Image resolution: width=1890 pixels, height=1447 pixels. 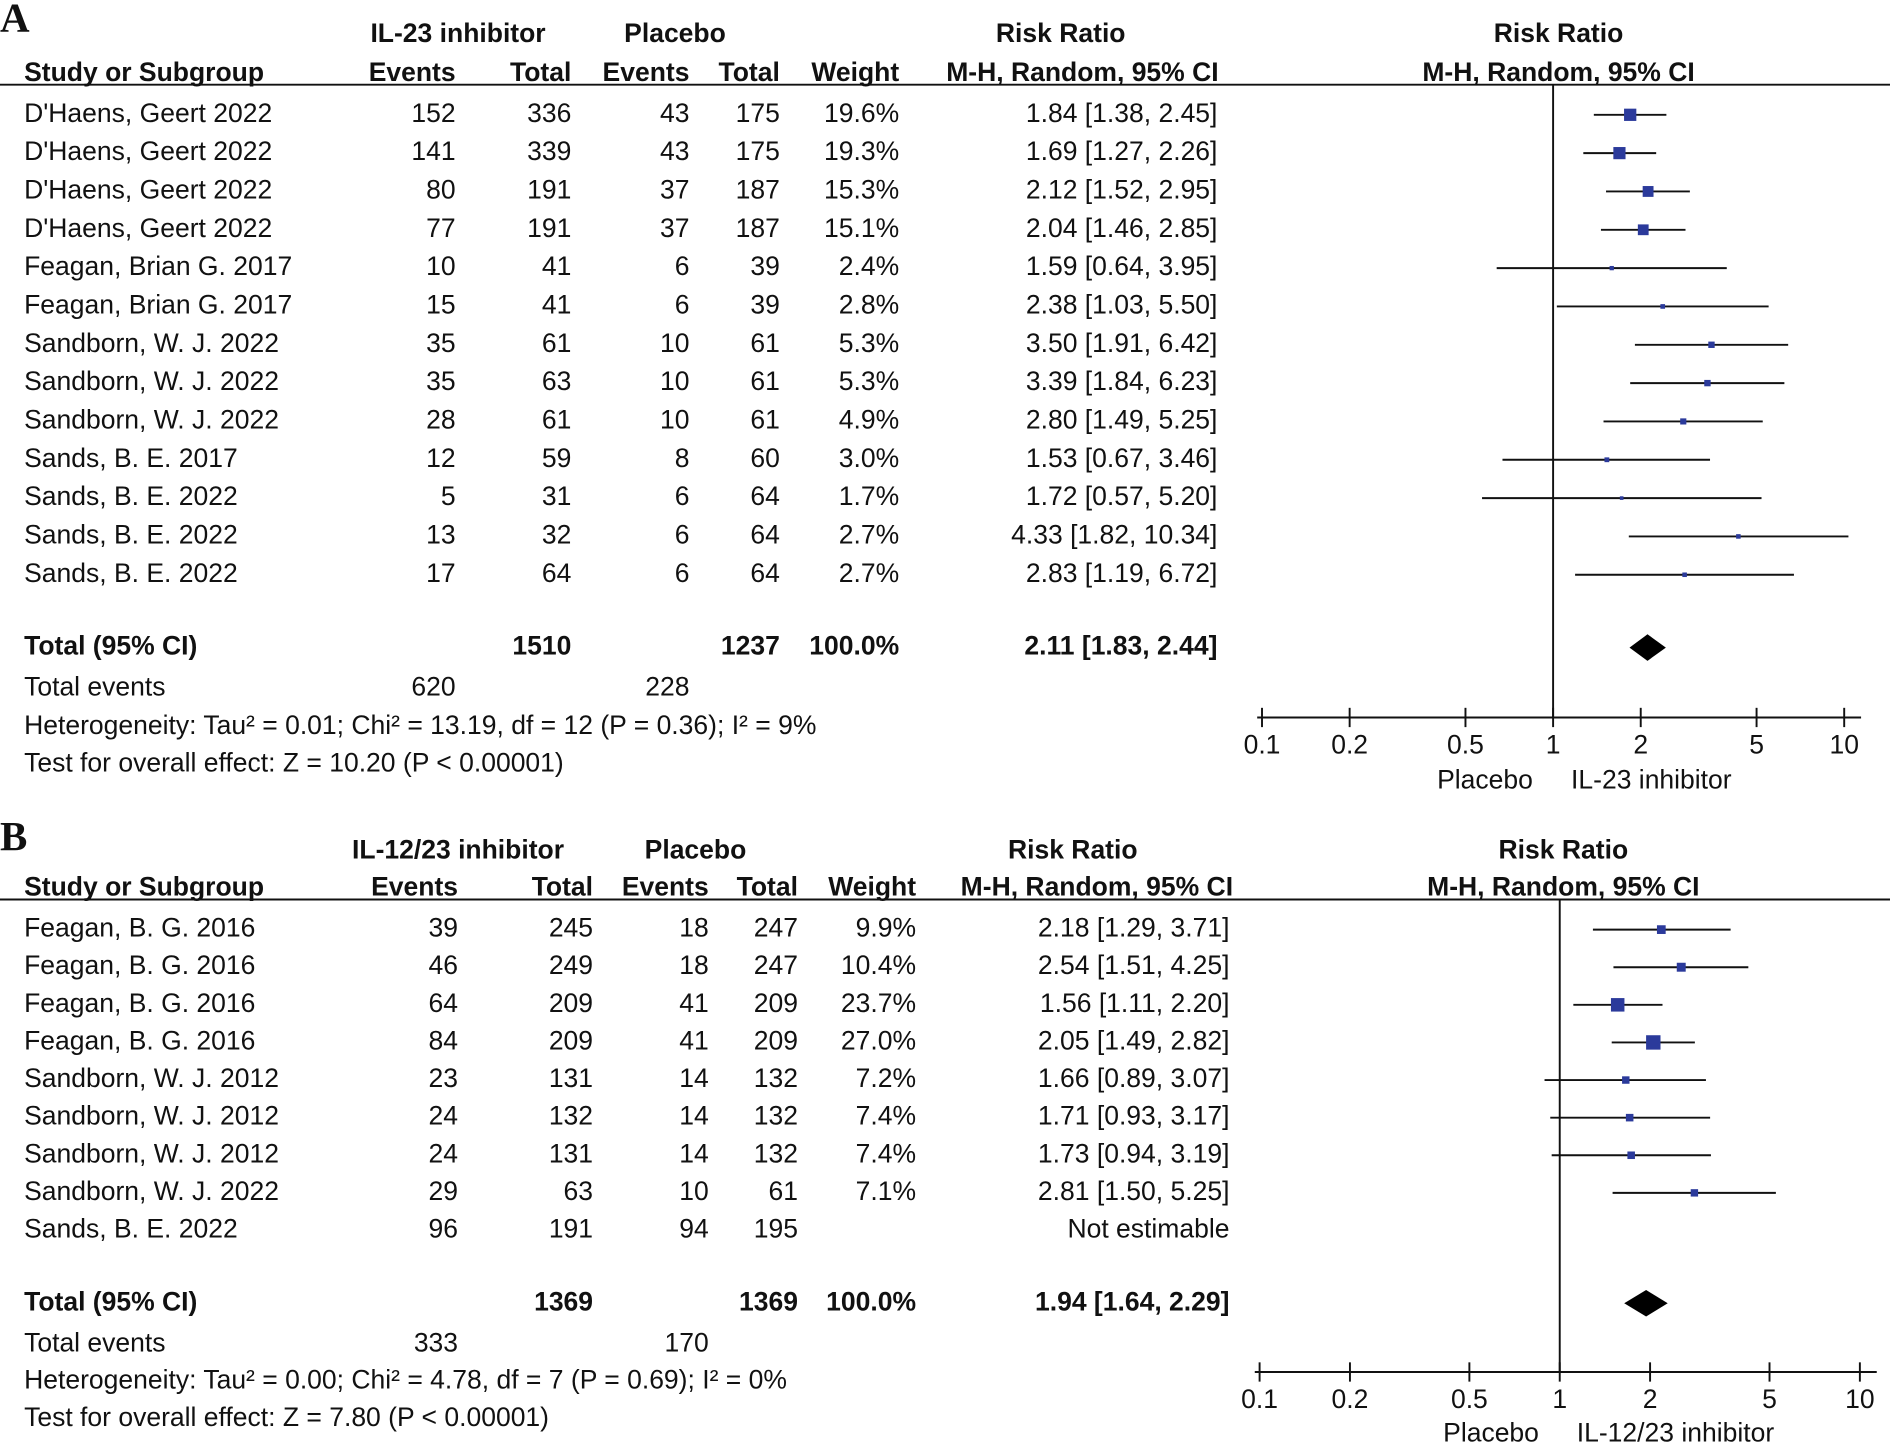 What do you see at coordinates (433, 151) in the screenshot?
I see `study-cell: 141` at bounding box center [433, 151].